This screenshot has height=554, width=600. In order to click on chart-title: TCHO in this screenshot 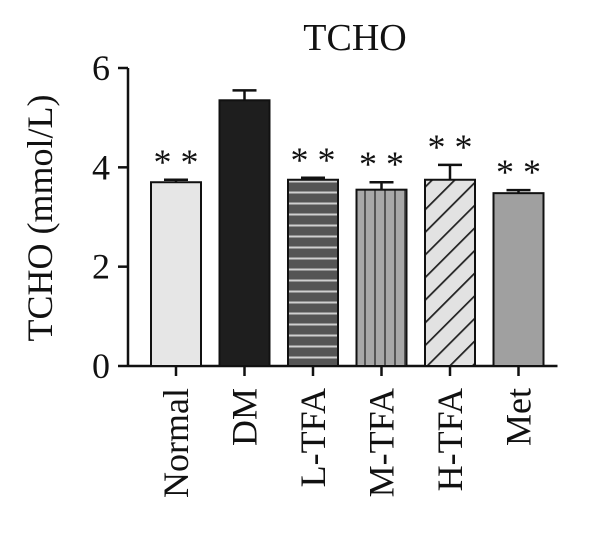, I will do `click(354, 38)`.